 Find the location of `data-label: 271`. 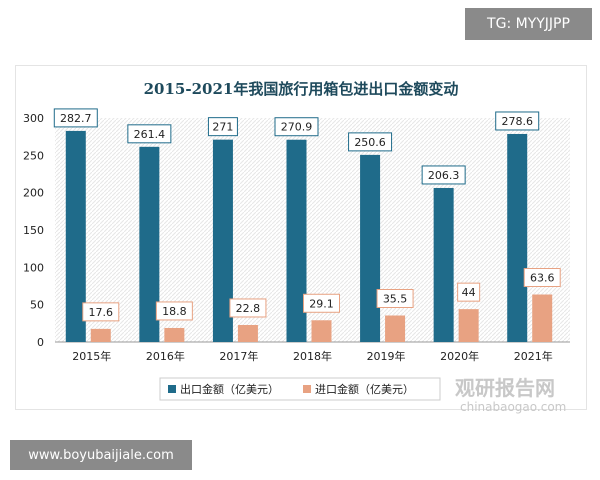

data-label: 271 is located at coordinates (222, 127).